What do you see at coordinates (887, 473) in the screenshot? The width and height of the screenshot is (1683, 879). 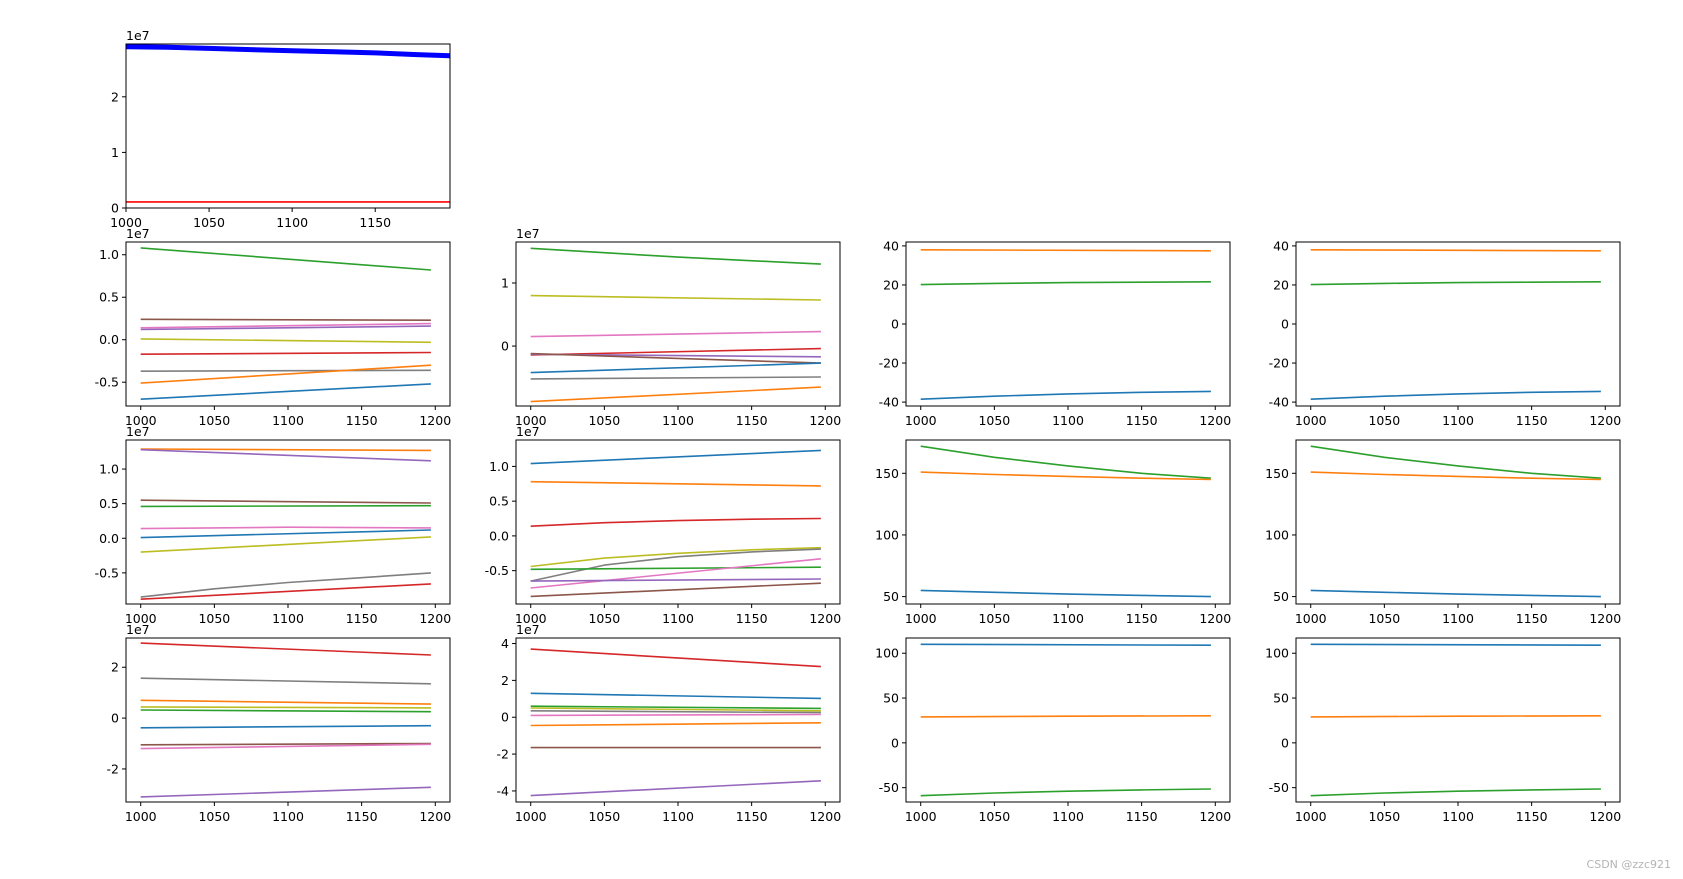 I see `y-tick-label: 150` at bounding box center [887, 473].